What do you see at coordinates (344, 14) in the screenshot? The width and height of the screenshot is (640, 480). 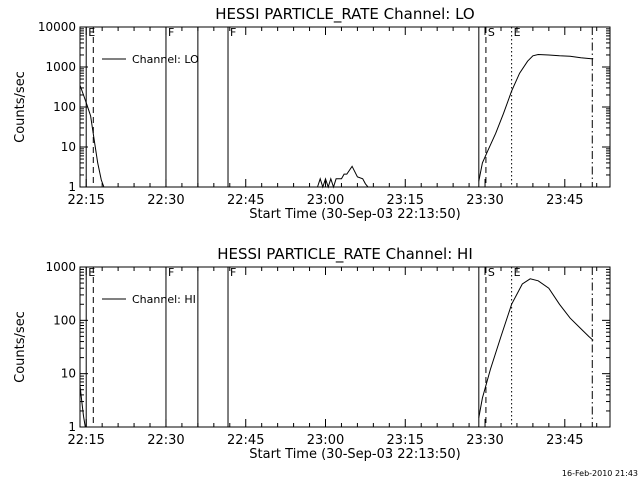 I see `chart-title: HESSI PARTICLE_RATE Channel: LO` at bounding box center [344, 14].